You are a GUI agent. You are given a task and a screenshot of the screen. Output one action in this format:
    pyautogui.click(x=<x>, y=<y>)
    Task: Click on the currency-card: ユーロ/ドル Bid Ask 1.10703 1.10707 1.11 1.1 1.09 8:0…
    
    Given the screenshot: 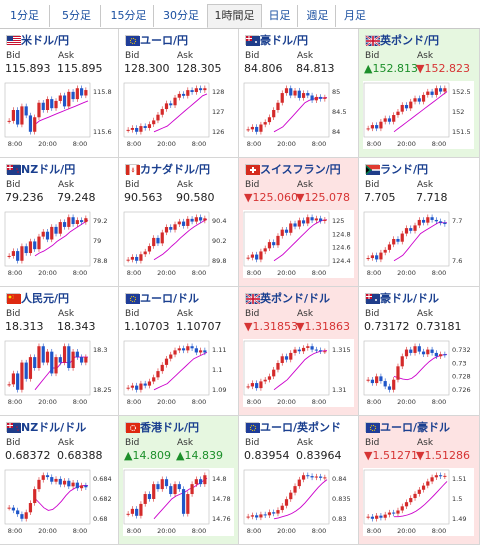 What is the action you would take?
    pyautogui.click(x=179, y=351)
    